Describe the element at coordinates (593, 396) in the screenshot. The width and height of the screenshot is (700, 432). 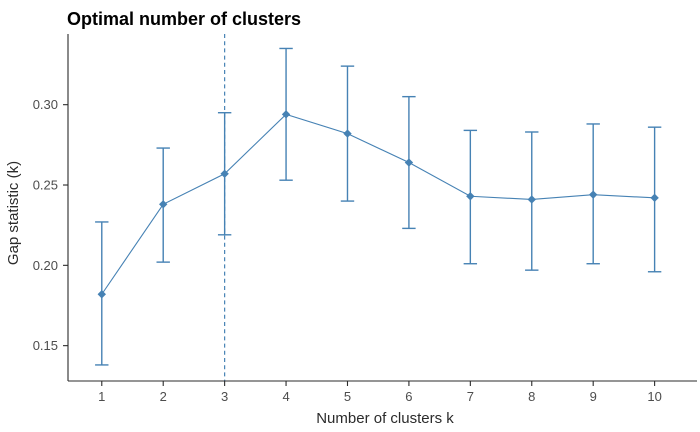
I see `x-tick-label: 9` at that location.